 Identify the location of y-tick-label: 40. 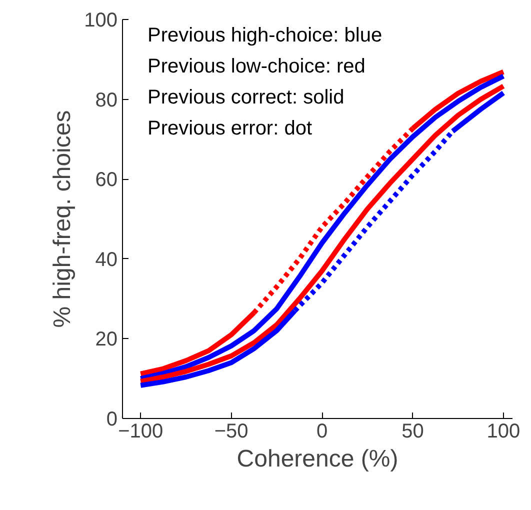
(106, 259).